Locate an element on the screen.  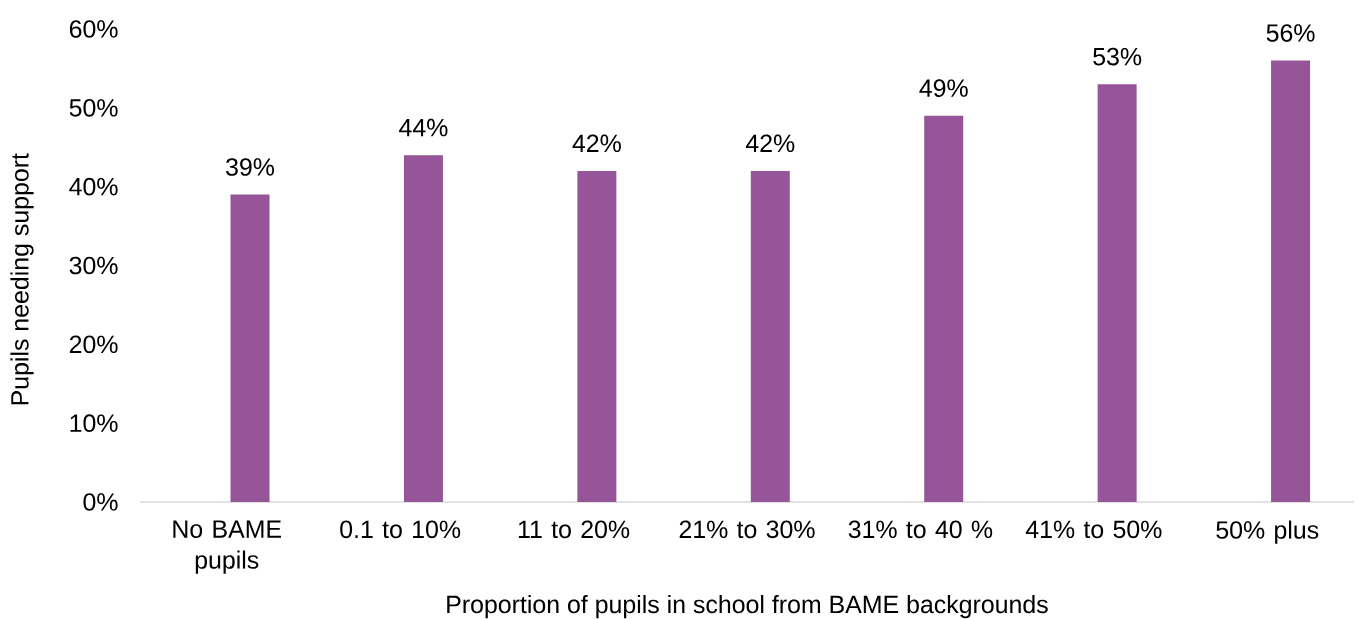
data-label: 39% is located at coordinates (250, 167).